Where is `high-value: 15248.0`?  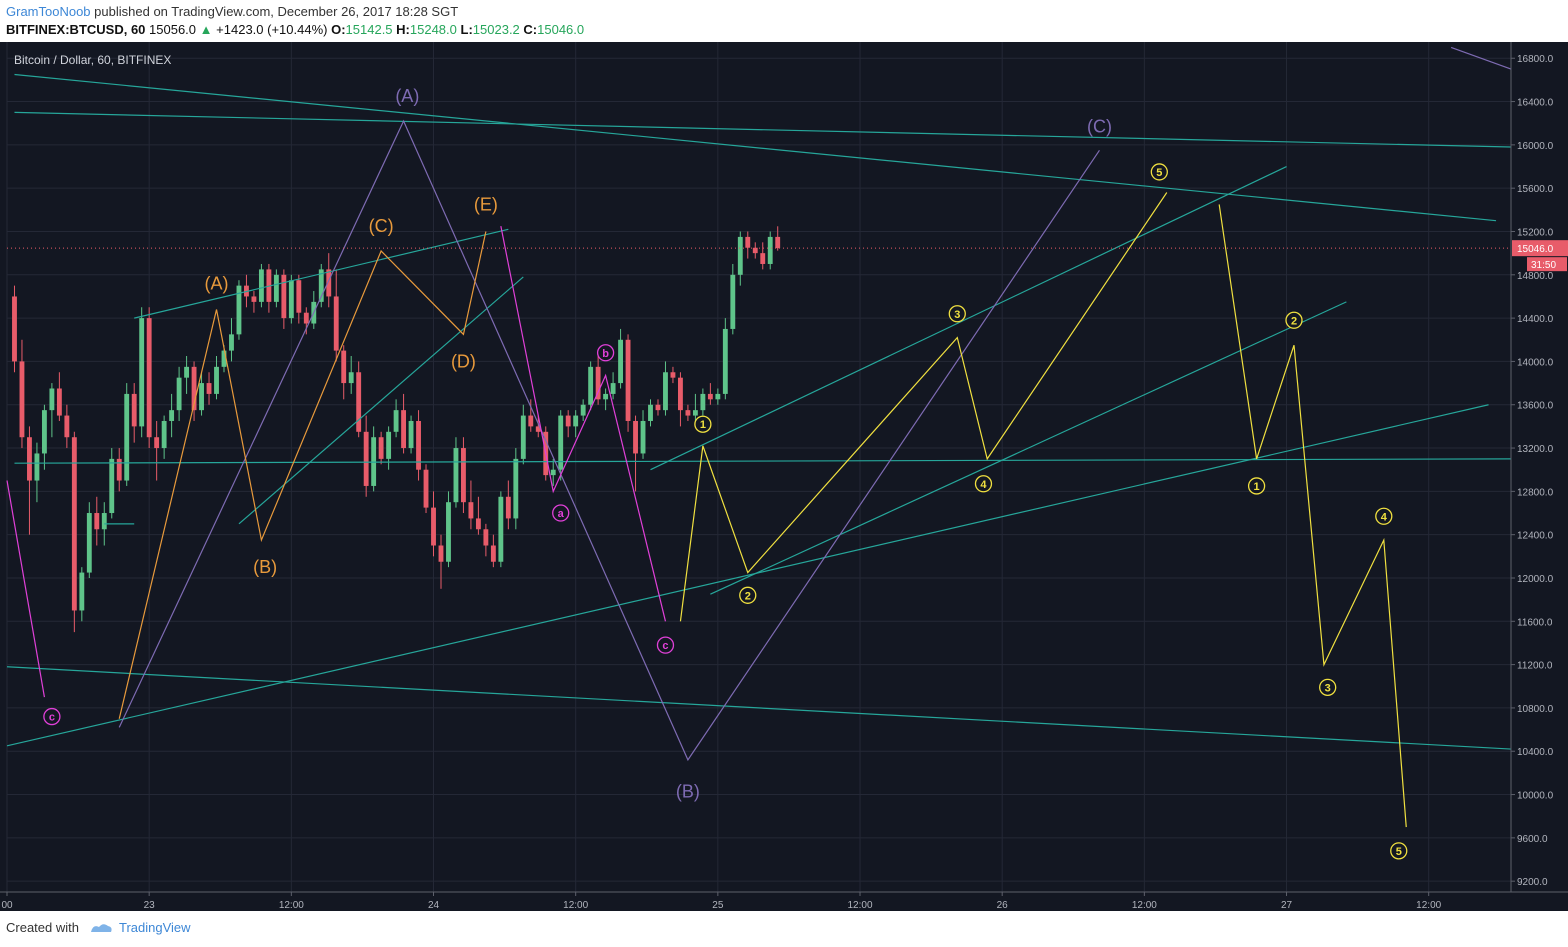 high-value: 15248.0 is located at coordinates (433, 29).